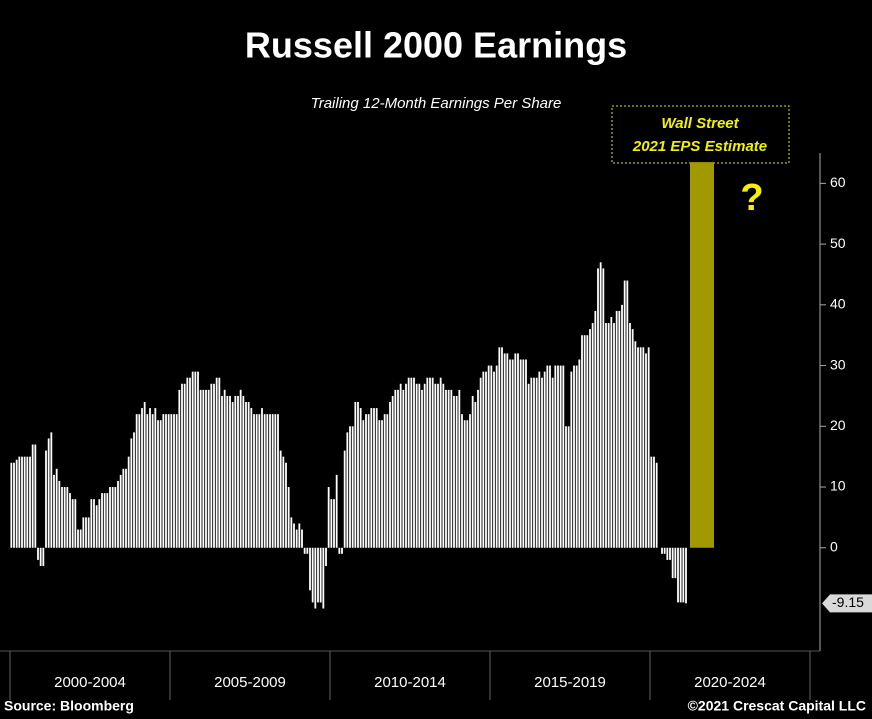 This screenshot has height=719, width=872. What do you see at coordinates (436, 103) in the screenshot?
I see `subtitle: Trailing 12-Month Earnings Per Share` at bounding box center [436, 103].